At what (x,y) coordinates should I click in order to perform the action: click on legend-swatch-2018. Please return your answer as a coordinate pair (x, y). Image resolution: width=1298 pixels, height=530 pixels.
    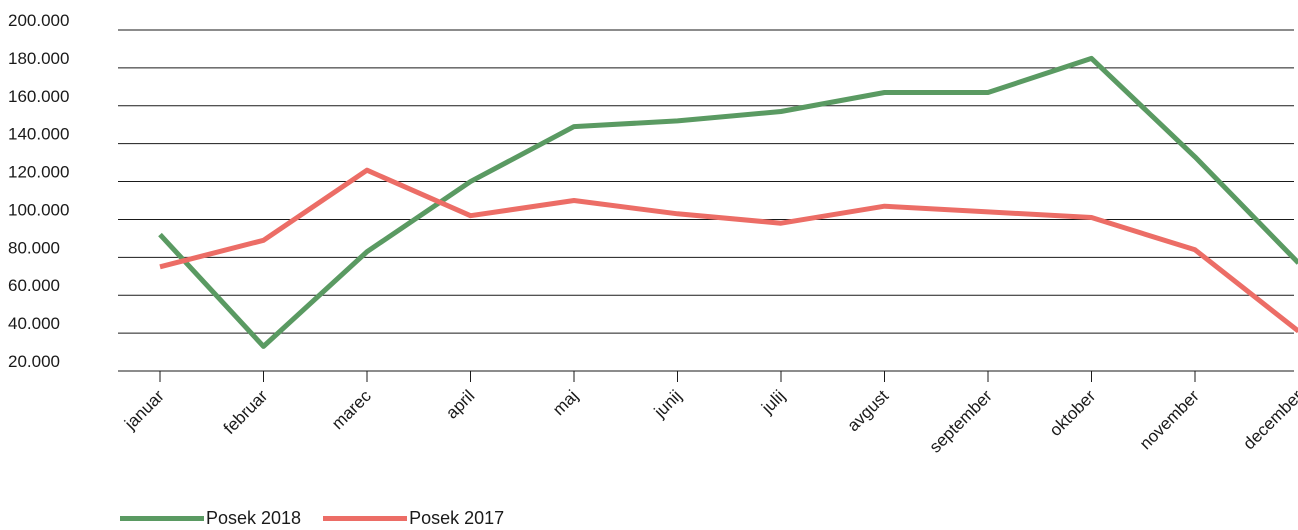
    Looking at the image, I should click on (162, 518).